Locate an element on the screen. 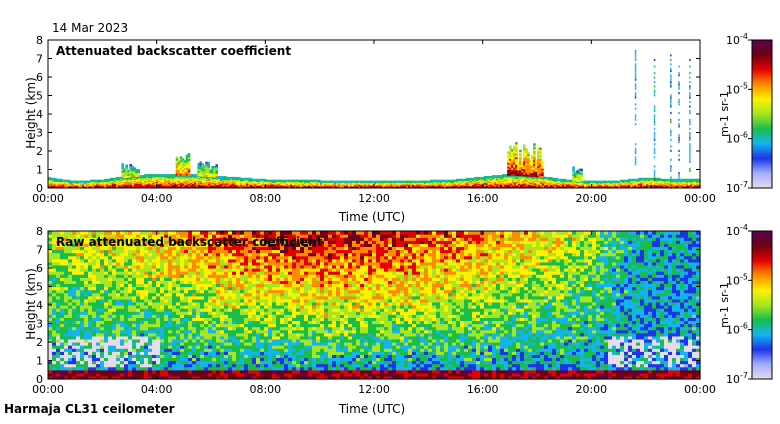 This screenshot has width=780, height=424. date-label: 14 Mar 2023 is located at coordinates (90, 28).